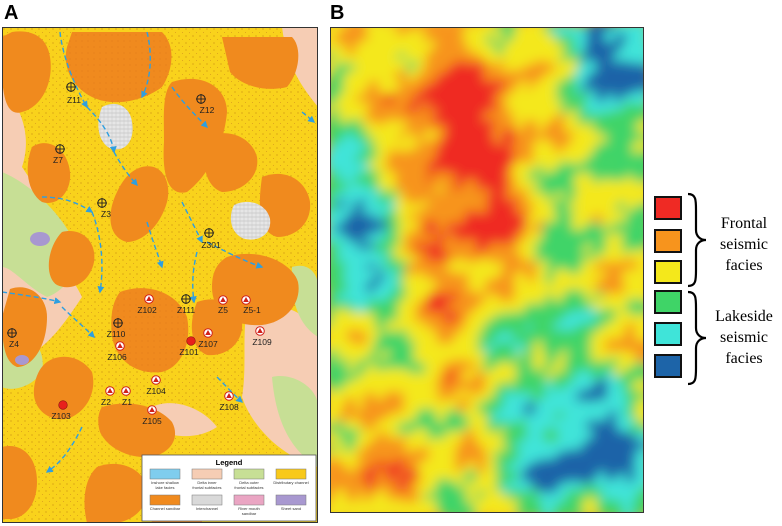 The width and height of the screenshot is (782, 526). Describe the element at coordinates (165, 508) in the screenshot. I see `svg-text: Channel sandbar` at that location.